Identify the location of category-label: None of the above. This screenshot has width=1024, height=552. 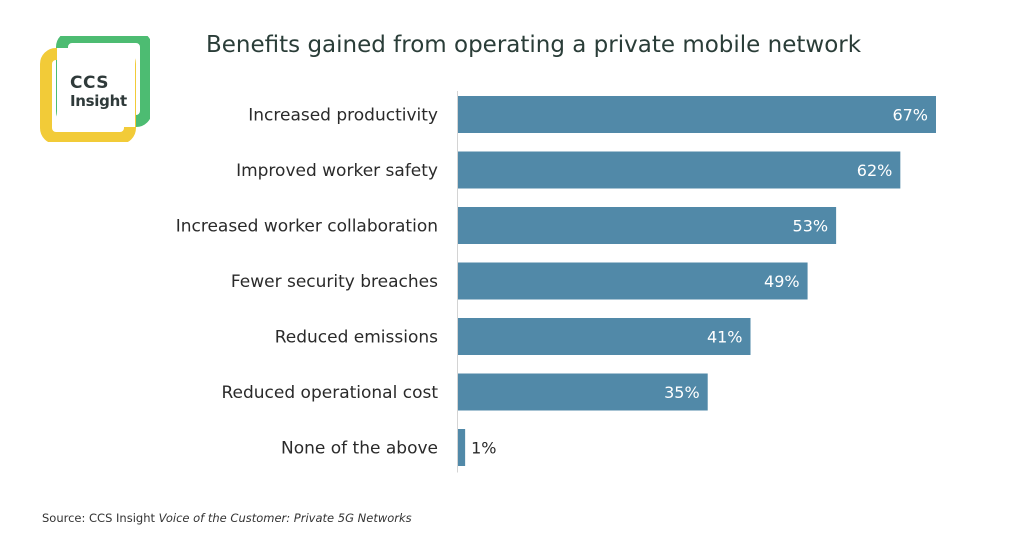
(359, 449).